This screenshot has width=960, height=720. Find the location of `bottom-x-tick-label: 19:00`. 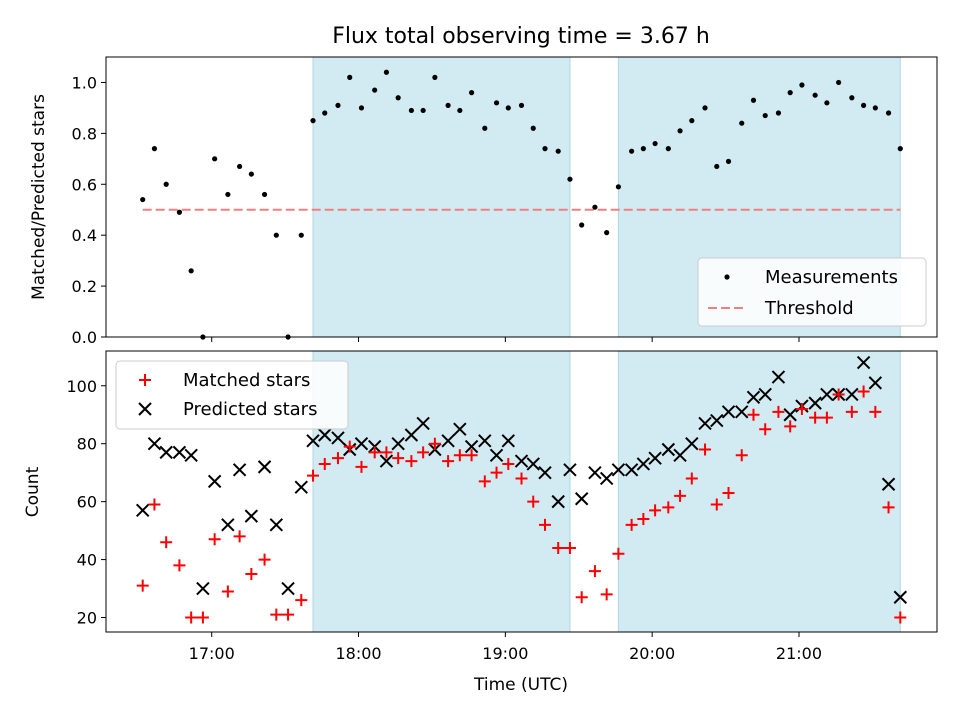

bottom-x-tick-label: 19:00 is located at coordinates (505, 653).